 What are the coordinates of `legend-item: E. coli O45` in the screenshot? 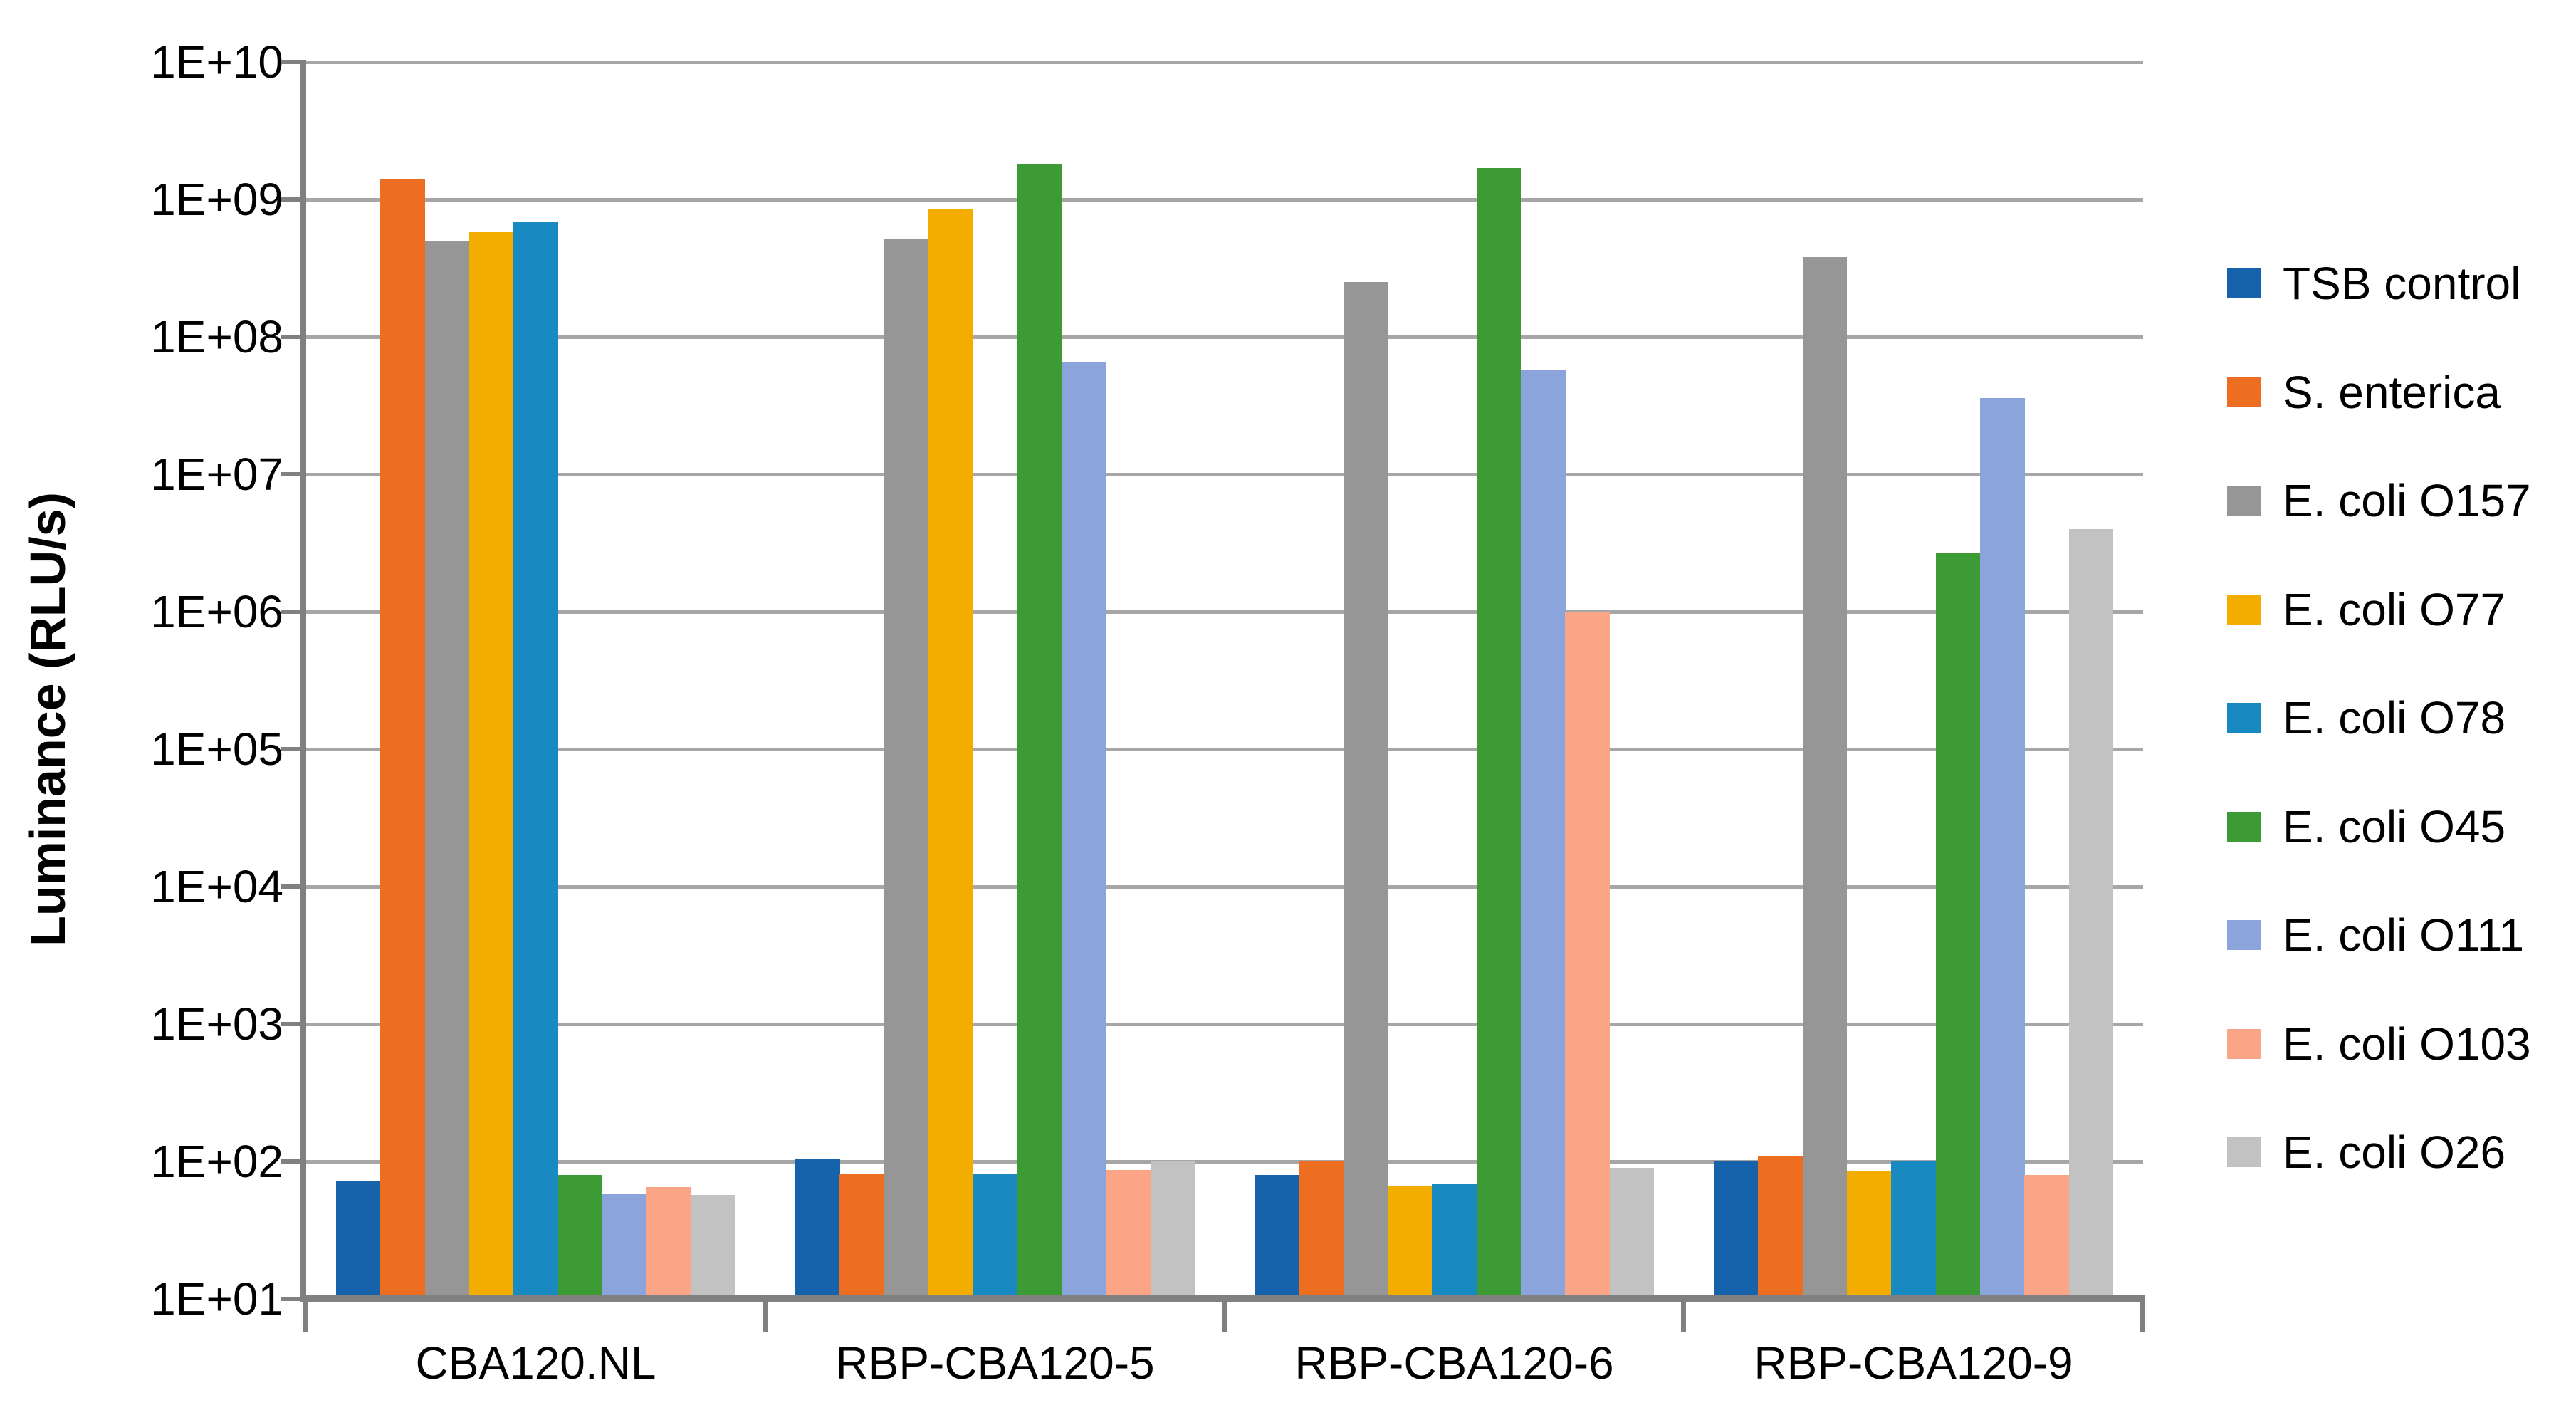 It's located at (2366, 826).